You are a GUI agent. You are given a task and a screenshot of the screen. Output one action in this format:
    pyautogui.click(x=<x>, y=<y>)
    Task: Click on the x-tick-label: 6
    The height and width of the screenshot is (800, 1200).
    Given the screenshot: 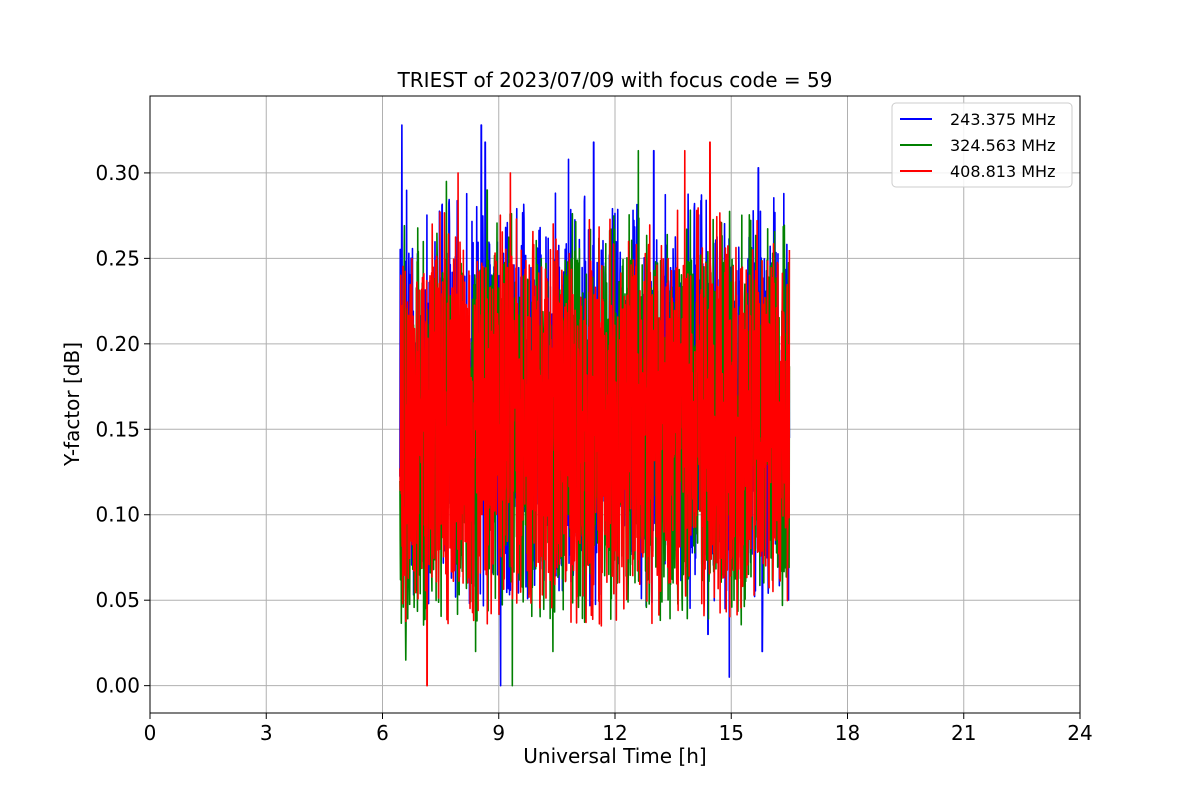 What is the action you would take?
    pyautogui.click(x=382, y=733)
    